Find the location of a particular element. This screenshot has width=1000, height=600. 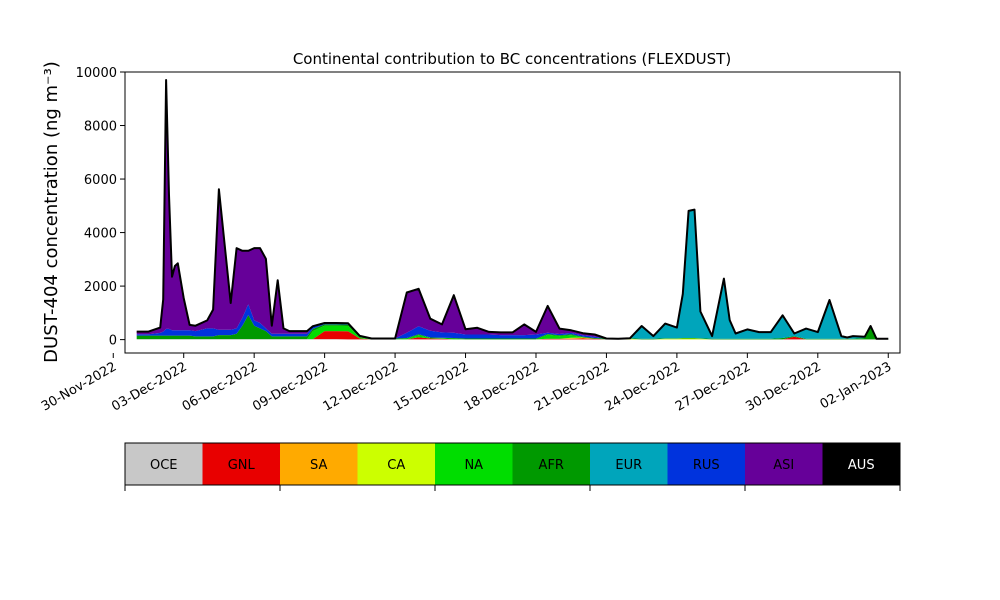

x-tick-label: 30-Nov-2022 is located at coordinates (79, 386).